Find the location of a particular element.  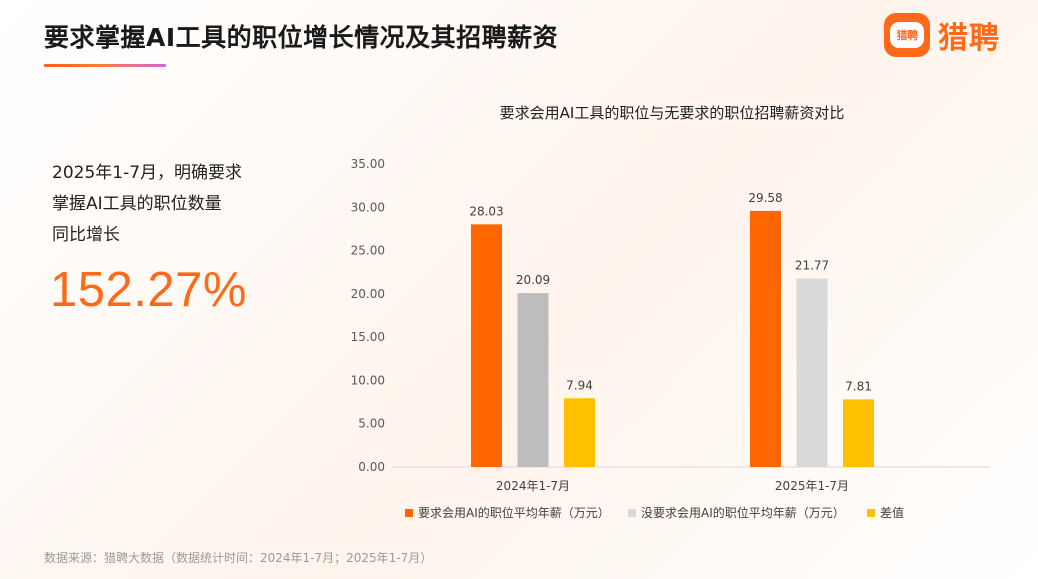

y-tick-label: 10.00 is located at coordinates (368, 380).